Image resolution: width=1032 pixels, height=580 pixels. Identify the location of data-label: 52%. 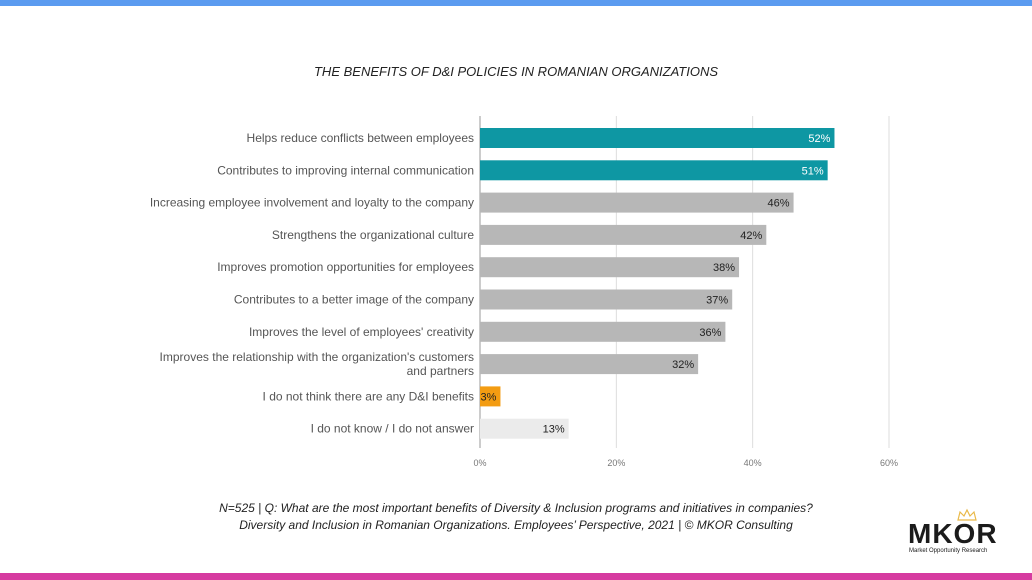
(819, 139).